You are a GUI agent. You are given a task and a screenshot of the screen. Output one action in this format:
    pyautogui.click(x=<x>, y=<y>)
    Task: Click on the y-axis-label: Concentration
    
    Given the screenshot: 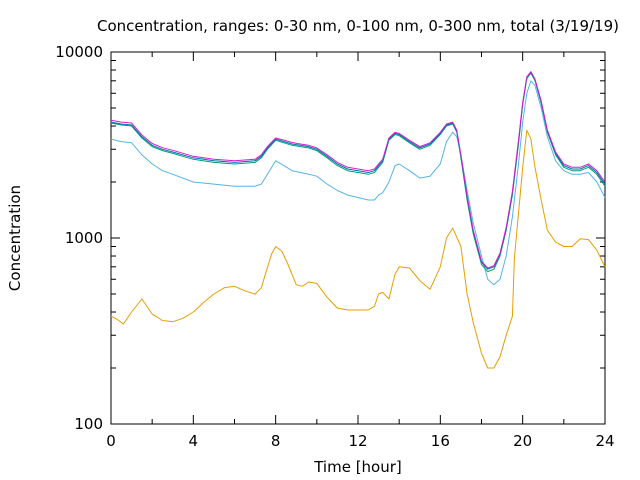 What is the action you would take?
    pyautogui.click(x=15, y=238)
    